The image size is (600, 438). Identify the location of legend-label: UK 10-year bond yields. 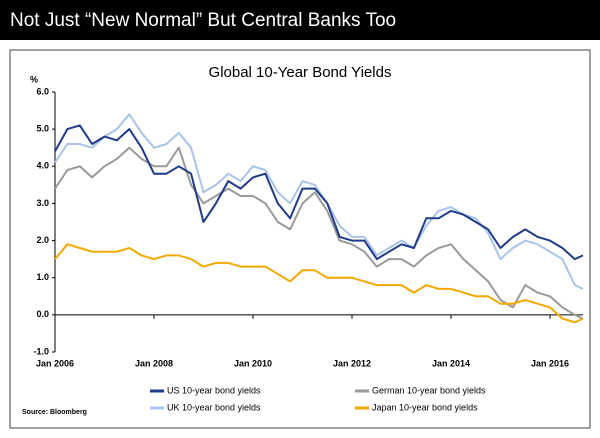
(214, 407).